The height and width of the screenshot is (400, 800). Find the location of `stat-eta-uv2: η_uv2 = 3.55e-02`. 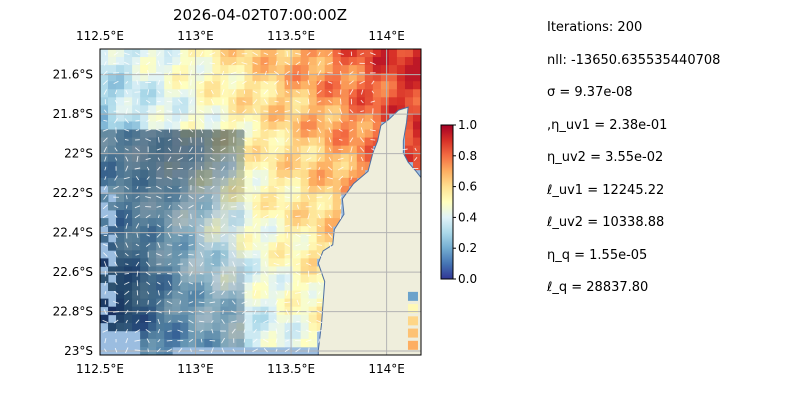

stat-eta-uv2: η_uv2 = 3.55e-02 is located at coordinates (605, 157).